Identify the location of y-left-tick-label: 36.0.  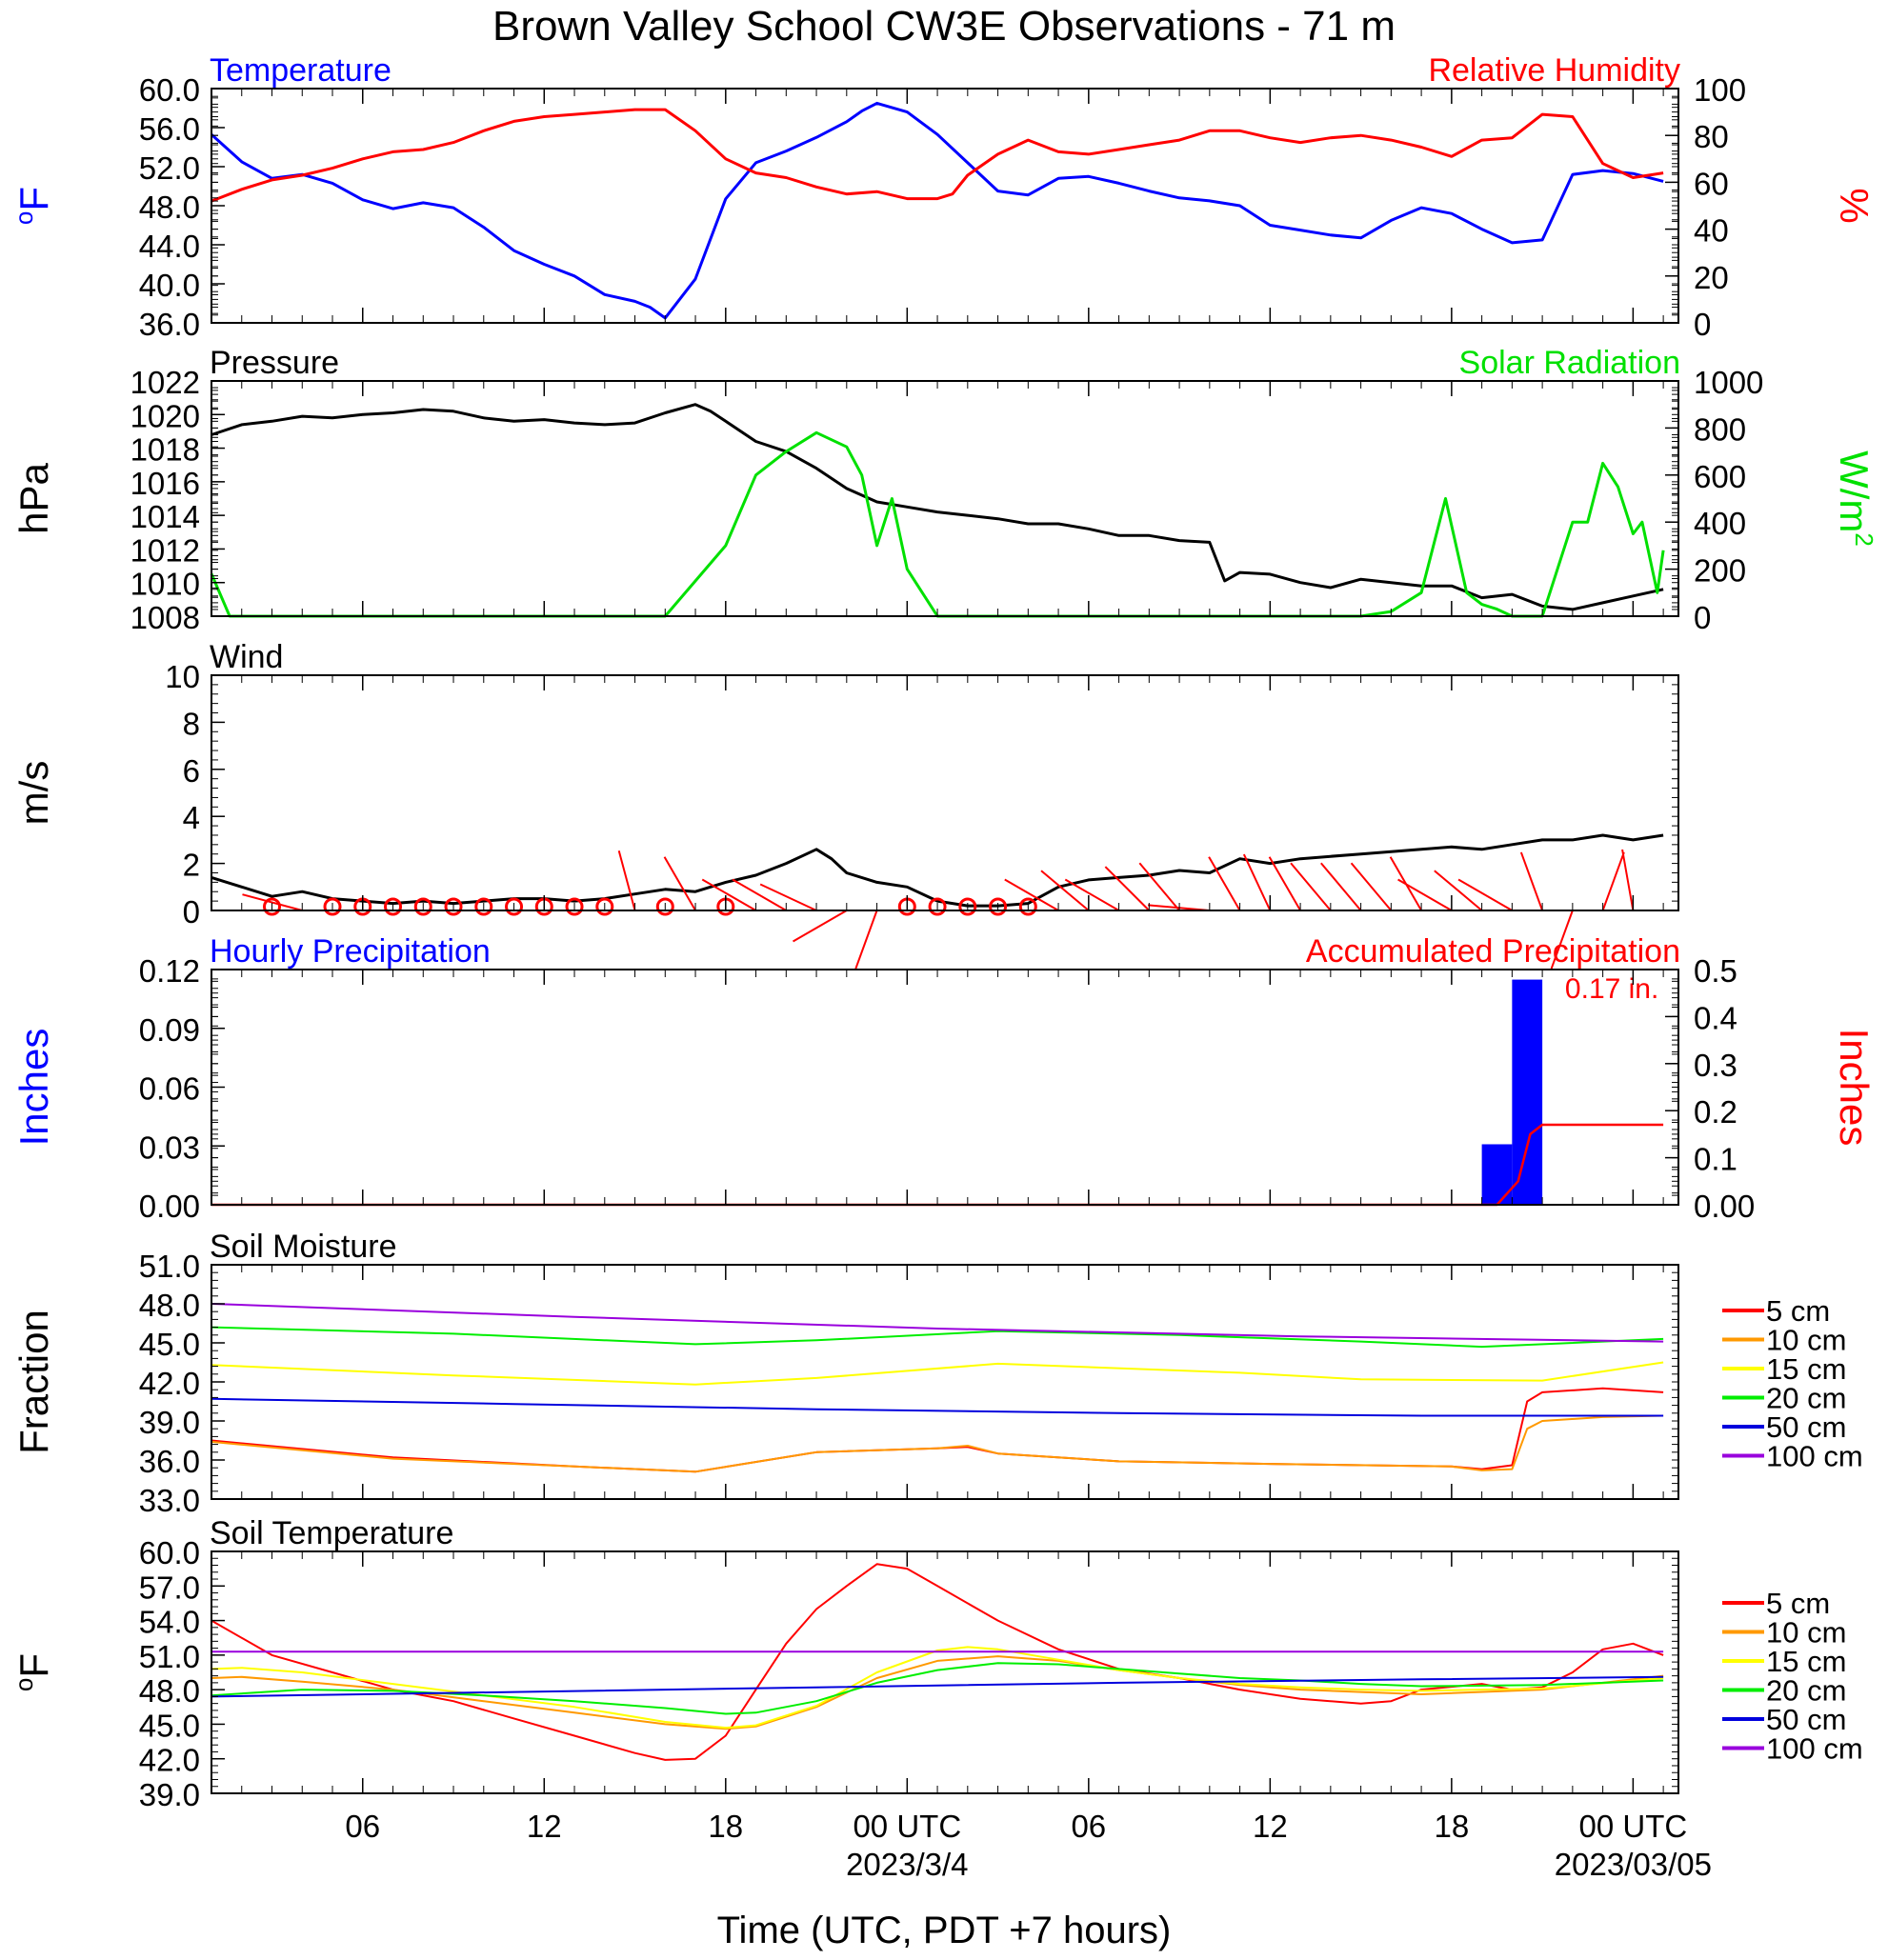
(169, 324).